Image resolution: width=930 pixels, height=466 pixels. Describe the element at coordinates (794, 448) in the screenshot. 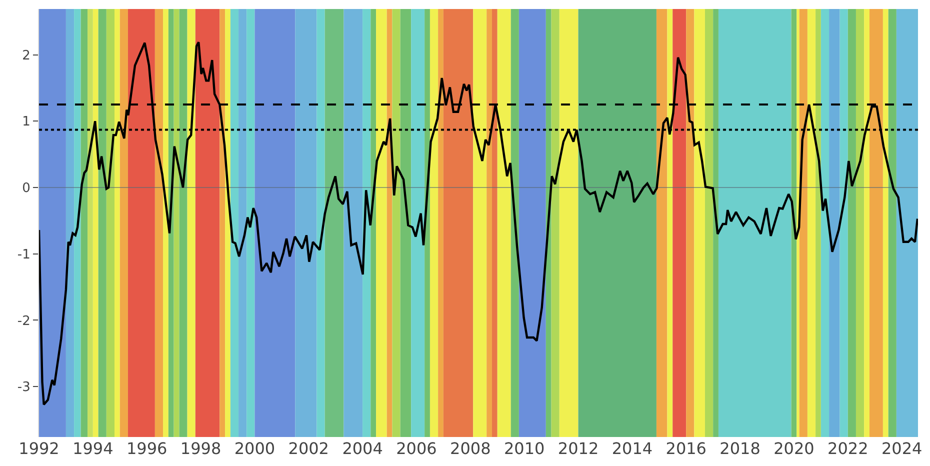

I see `x-tick-label: 2020` at that location.